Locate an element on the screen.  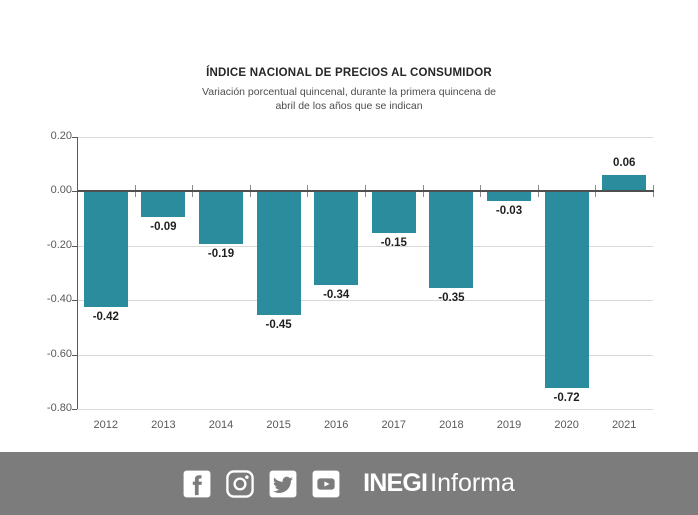
inegi-informa-logo: INEGI Informa is located at coordinates (439, 483).